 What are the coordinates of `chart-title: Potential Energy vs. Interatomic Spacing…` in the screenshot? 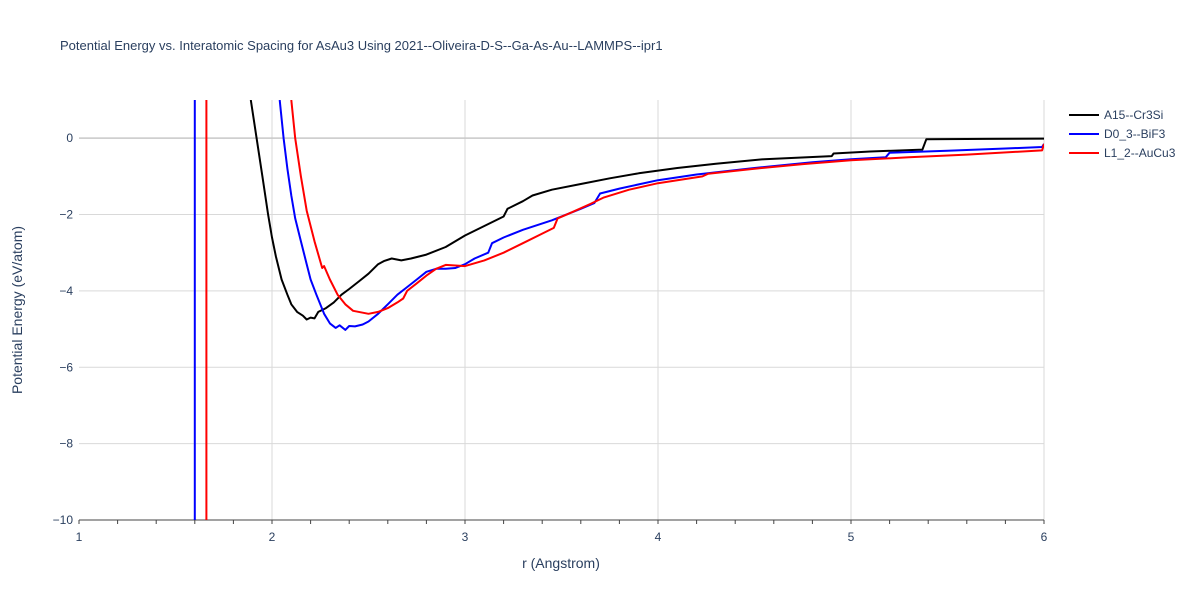 It's located at (361, 45).